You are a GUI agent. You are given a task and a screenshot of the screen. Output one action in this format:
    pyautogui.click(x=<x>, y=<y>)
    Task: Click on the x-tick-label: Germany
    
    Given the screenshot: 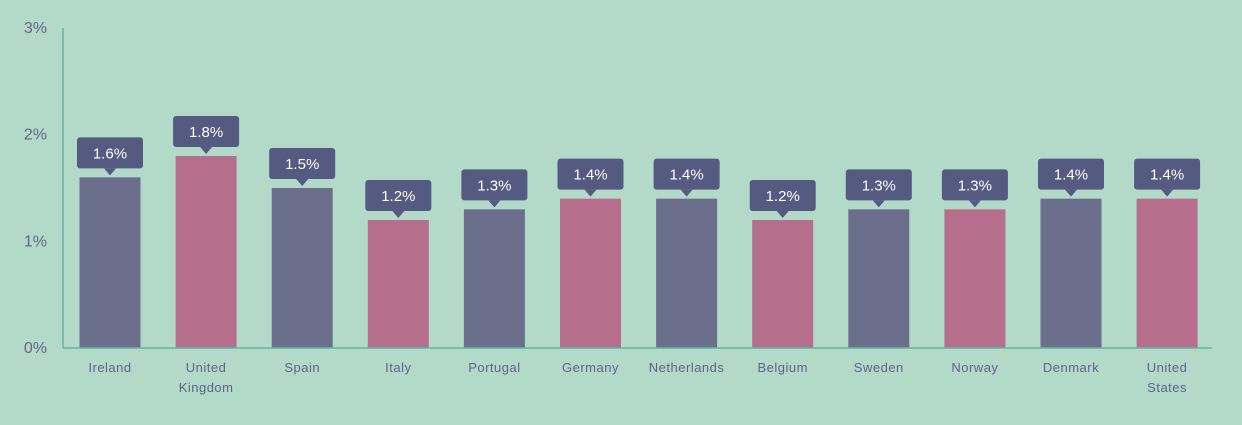 What is the action you would take?
    pyautogui.click(x=590, y=367)
    